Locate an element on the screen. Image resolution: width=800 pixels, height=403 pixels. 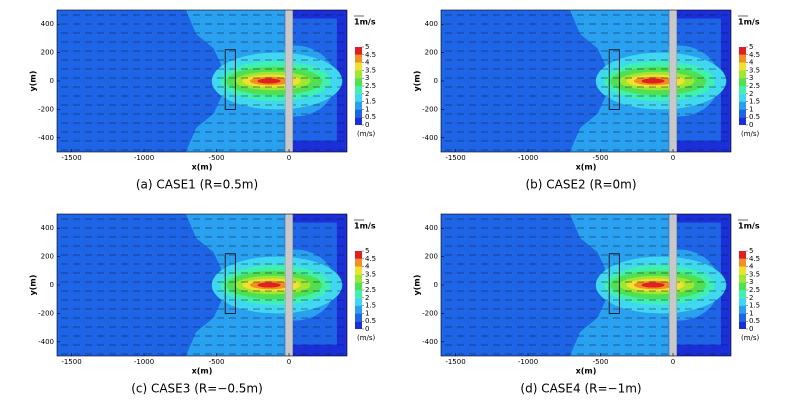
field is located at coordinates (202, 81).